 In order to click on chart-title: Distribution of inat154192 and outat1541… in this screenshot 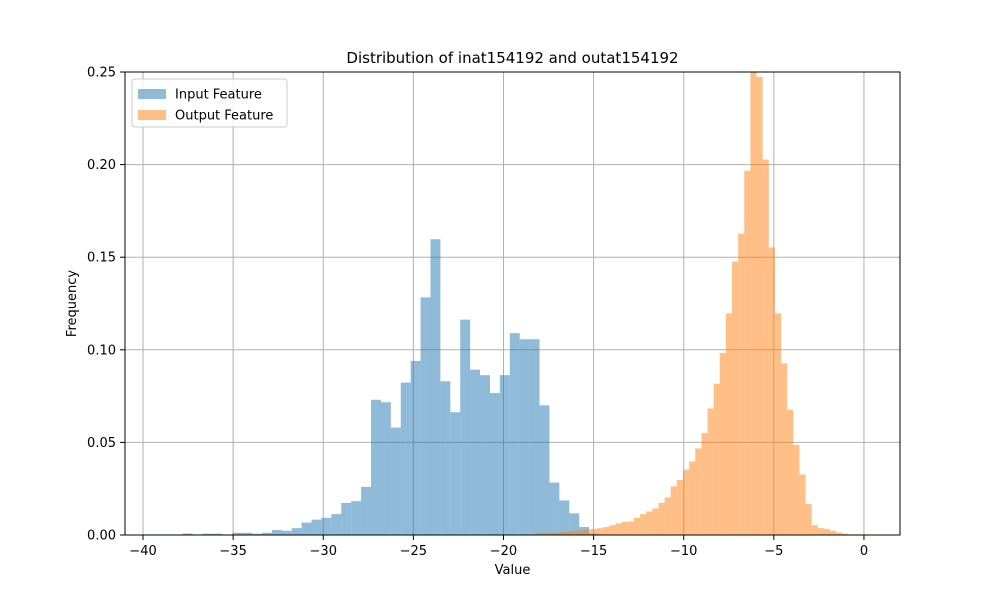, I will do `click(512, 58)`.